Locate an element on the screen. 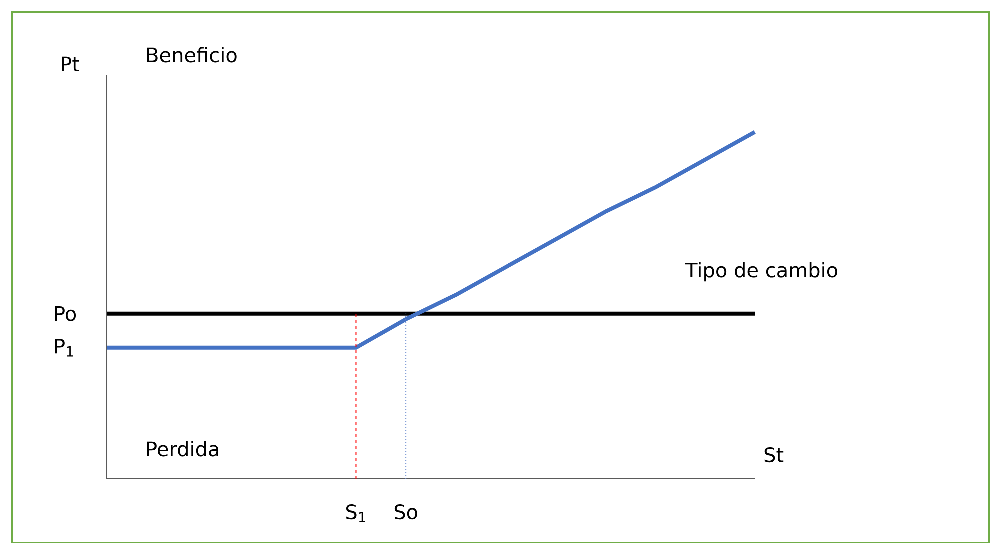 The width and height of the screenshot is (992, 543). series-label: Po is located at coordinates (65, 314).